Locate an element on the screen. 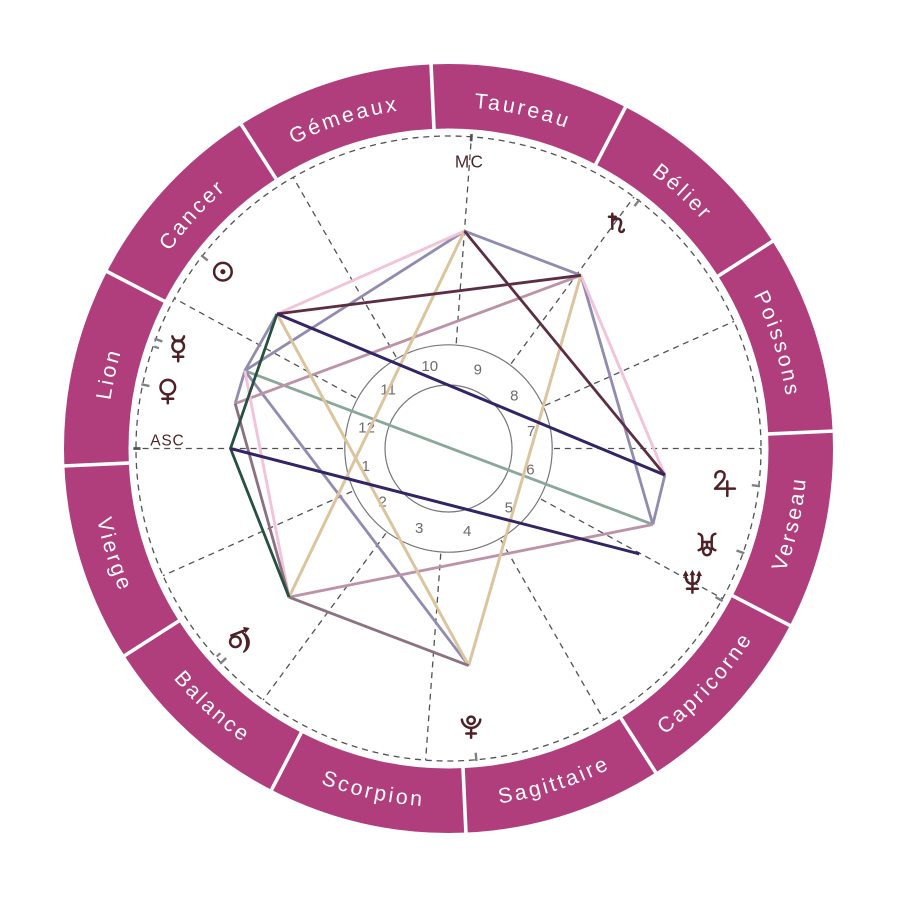 This screenshot has width=897, height=897. svg-text: 9 is located at coordinates (478, 369).